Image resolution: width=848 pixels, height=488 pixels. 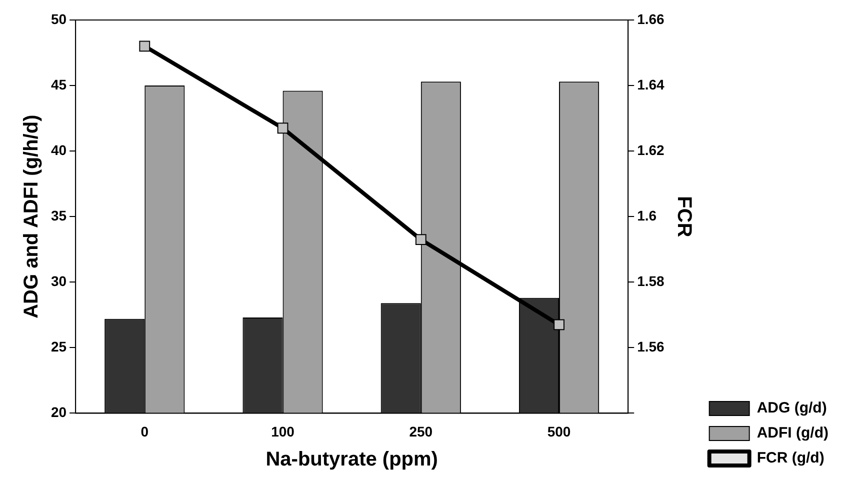 What do you see at coordinates (790, 458) in the screenshot?
I see `legend-label: FCR (g/d)` at bounding box center [790, 458].